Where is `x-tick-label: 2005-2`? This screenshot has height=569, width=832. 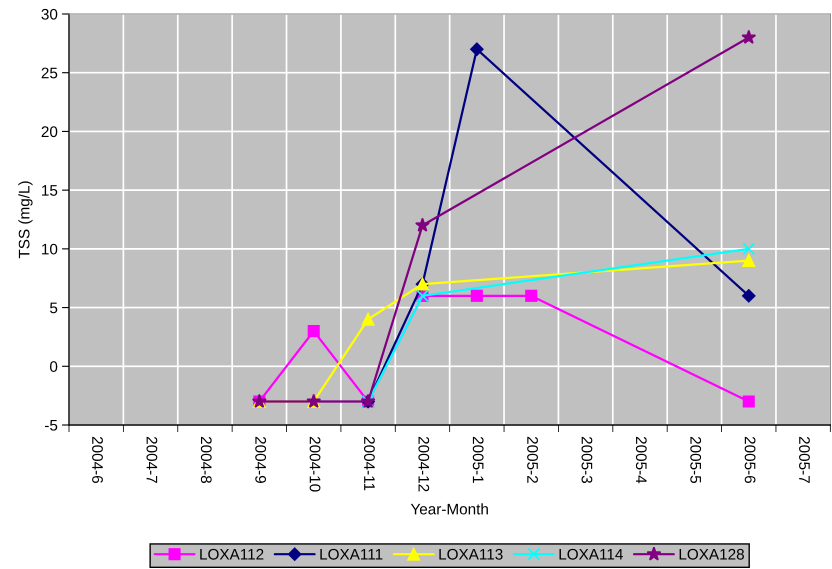 x-tick-label: 2005-2 is located at coordinates (532, 459).